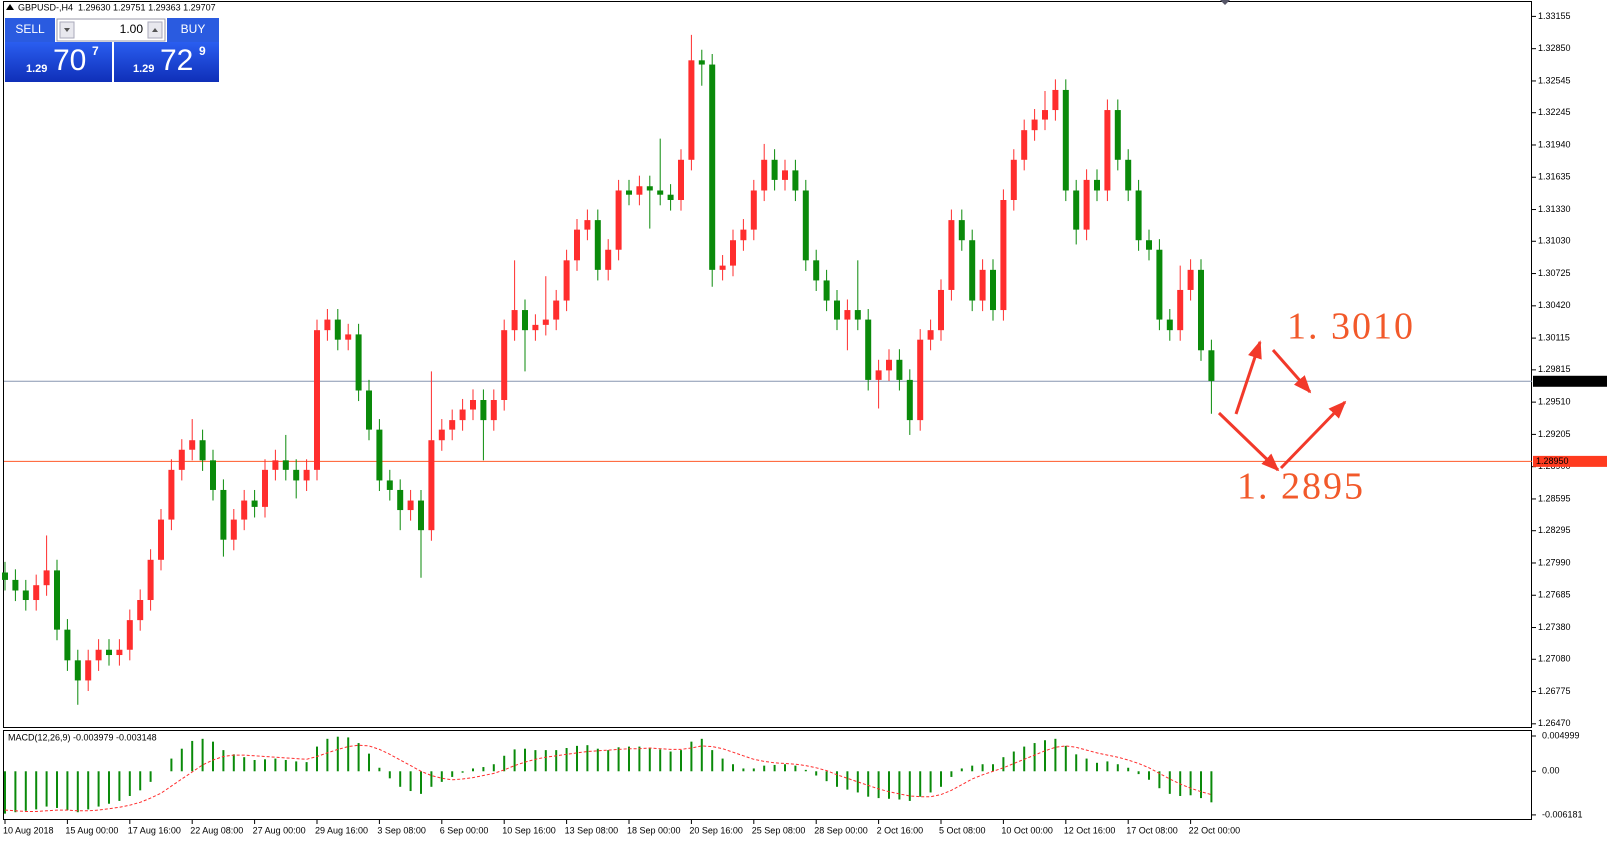 Image resolution: width=1607 pixels, height=868 pixels. What do you see at coordinates (779, 830) in the screenshot?
I see `x-tick-label: 25 Sep 08:00` at bounding box center [779, 830].